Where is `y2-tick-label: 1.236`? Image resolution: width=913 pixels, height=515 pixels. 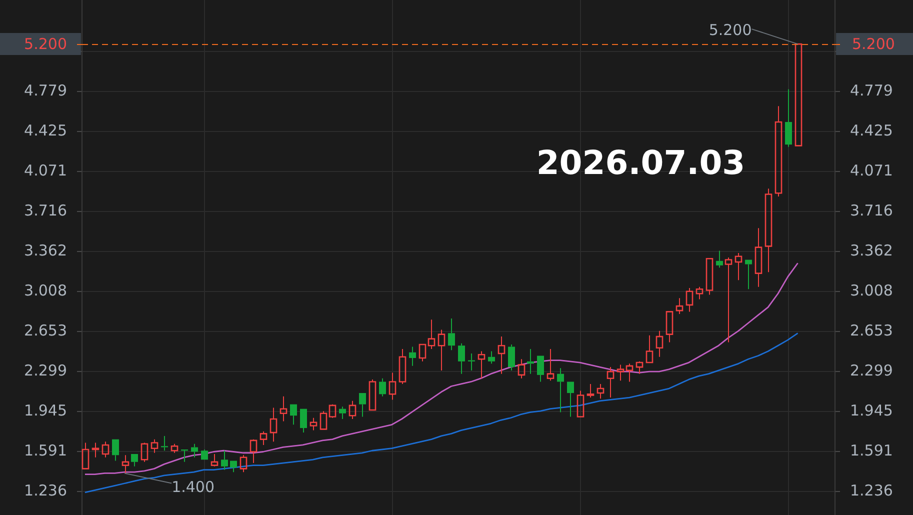 y2-tick-label: 1.236 is located at coordinates (871, 491).